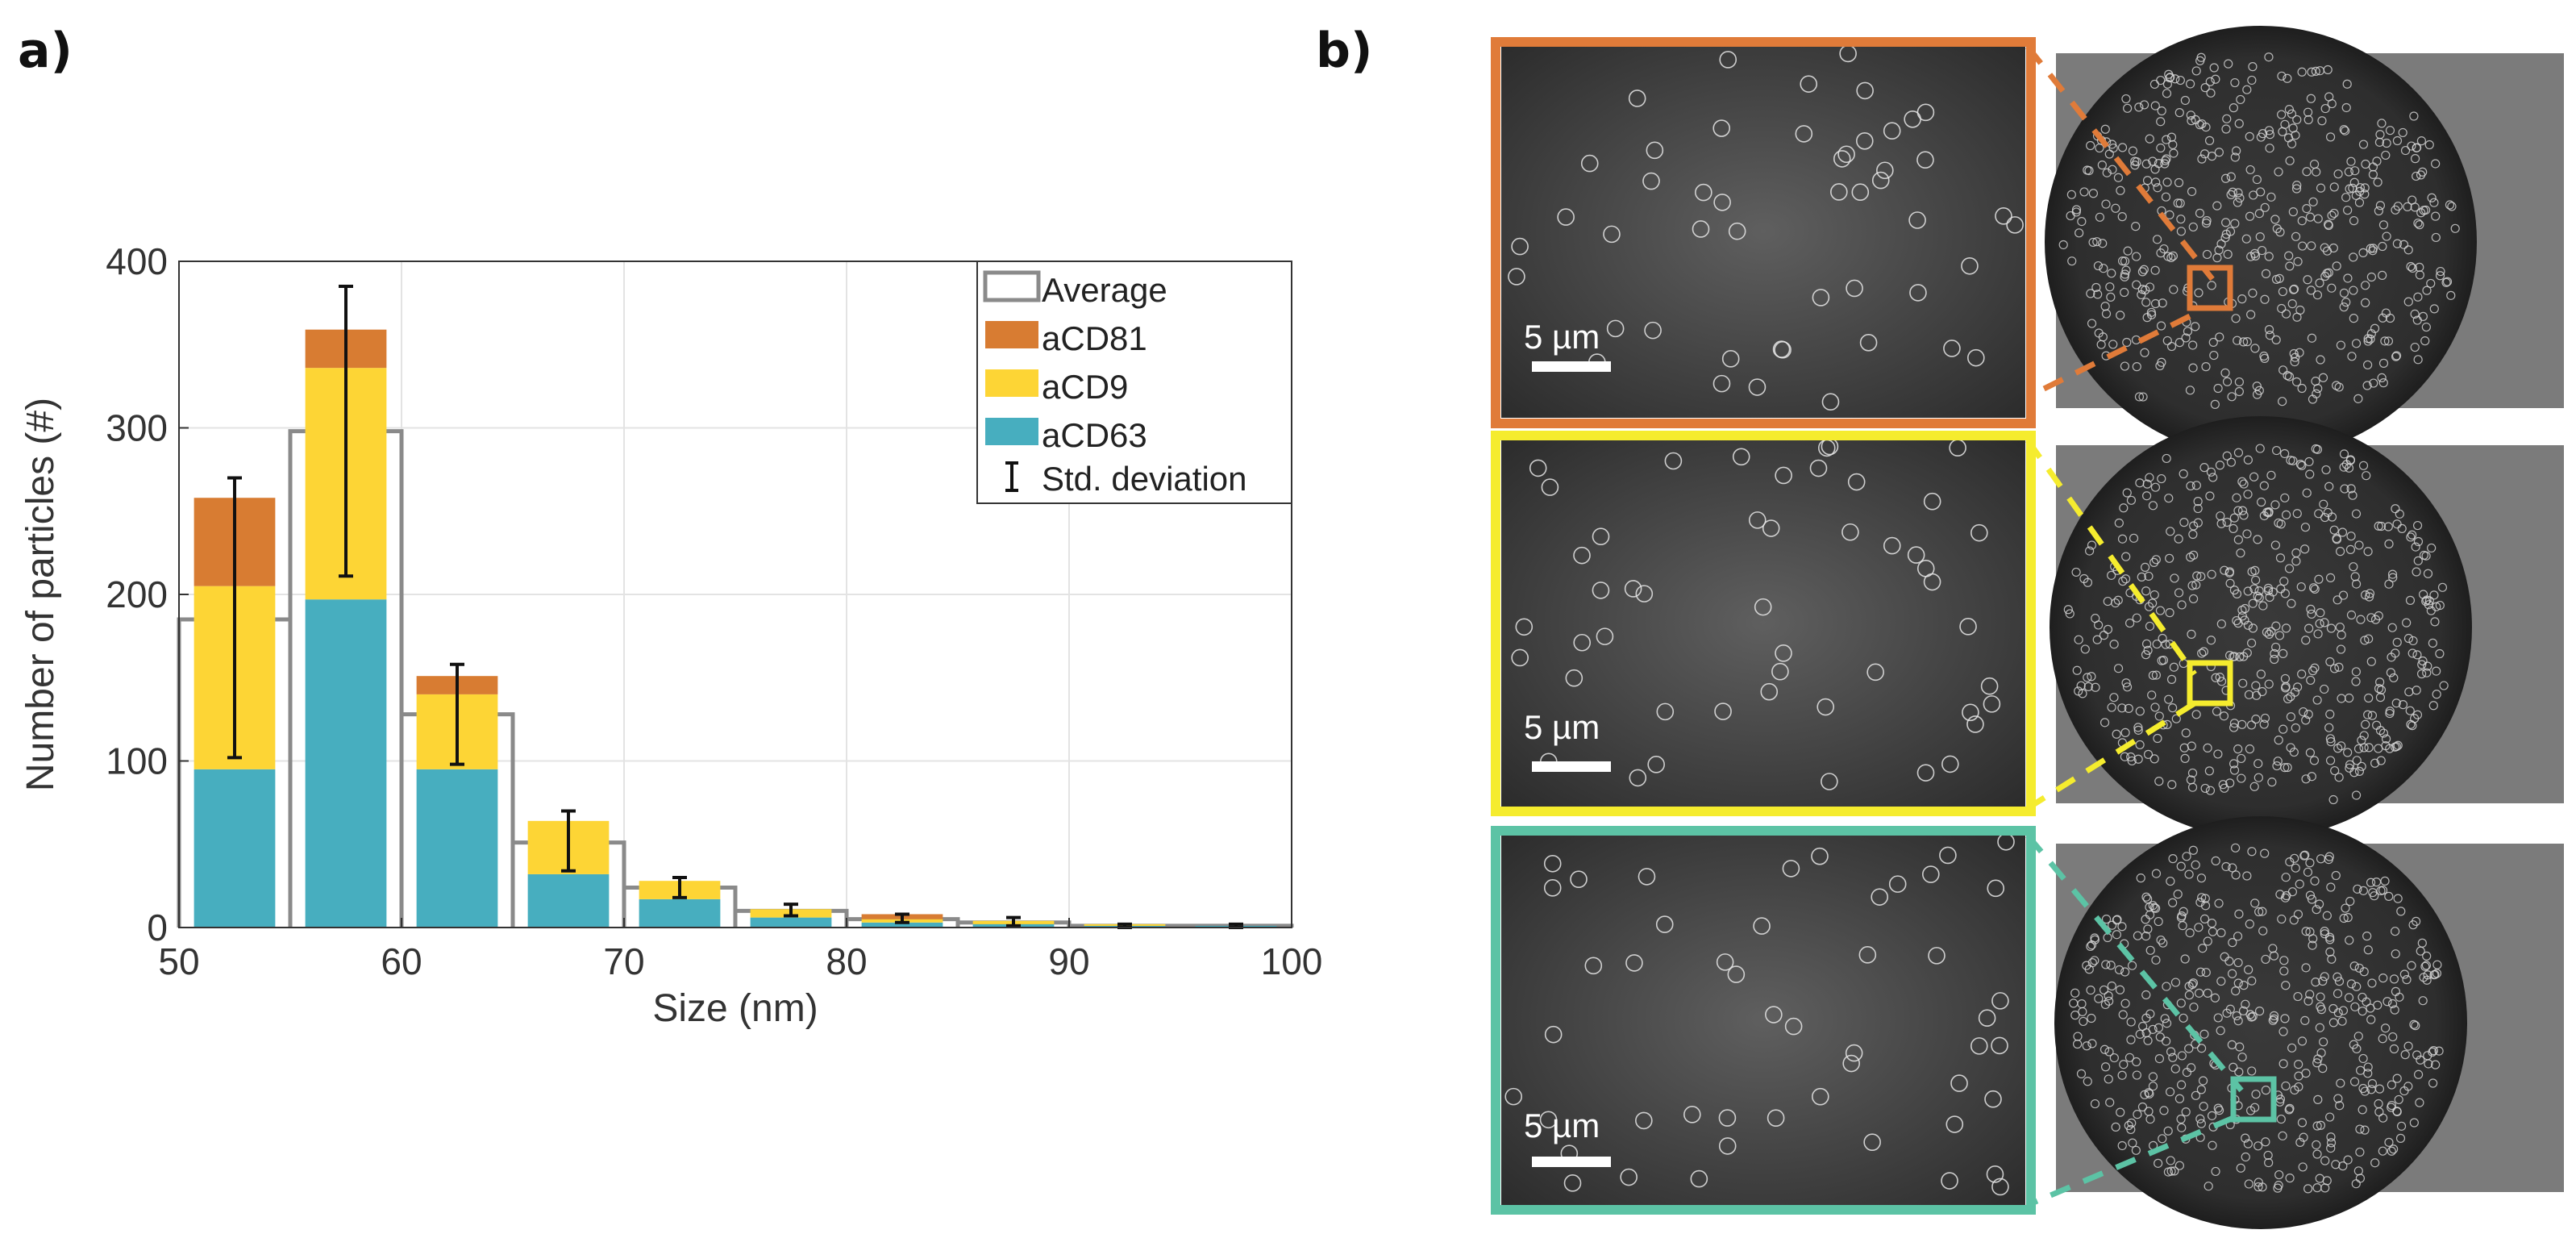  Describe the element at coordinates (1095, 338) in the screenshot. I see `legend-label-acd81: aCD81` at that location.